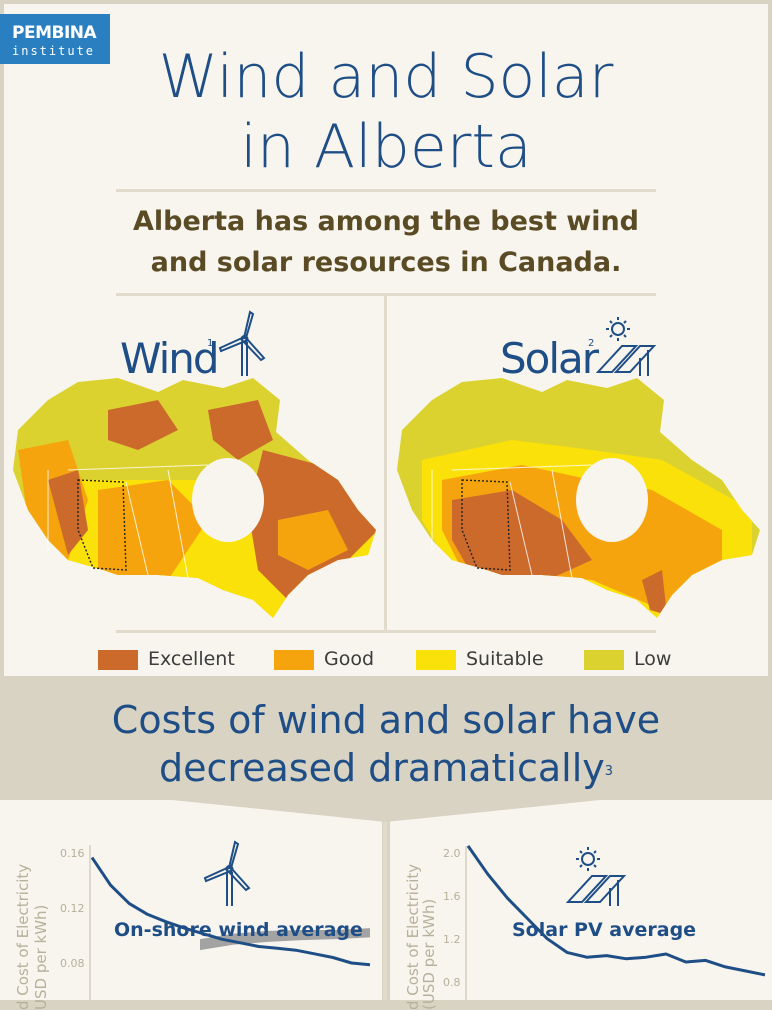 Image resolution: width=772 pixels, height=1010 pixels. I want to click on wind-footnote: 1, so click(210, 343).